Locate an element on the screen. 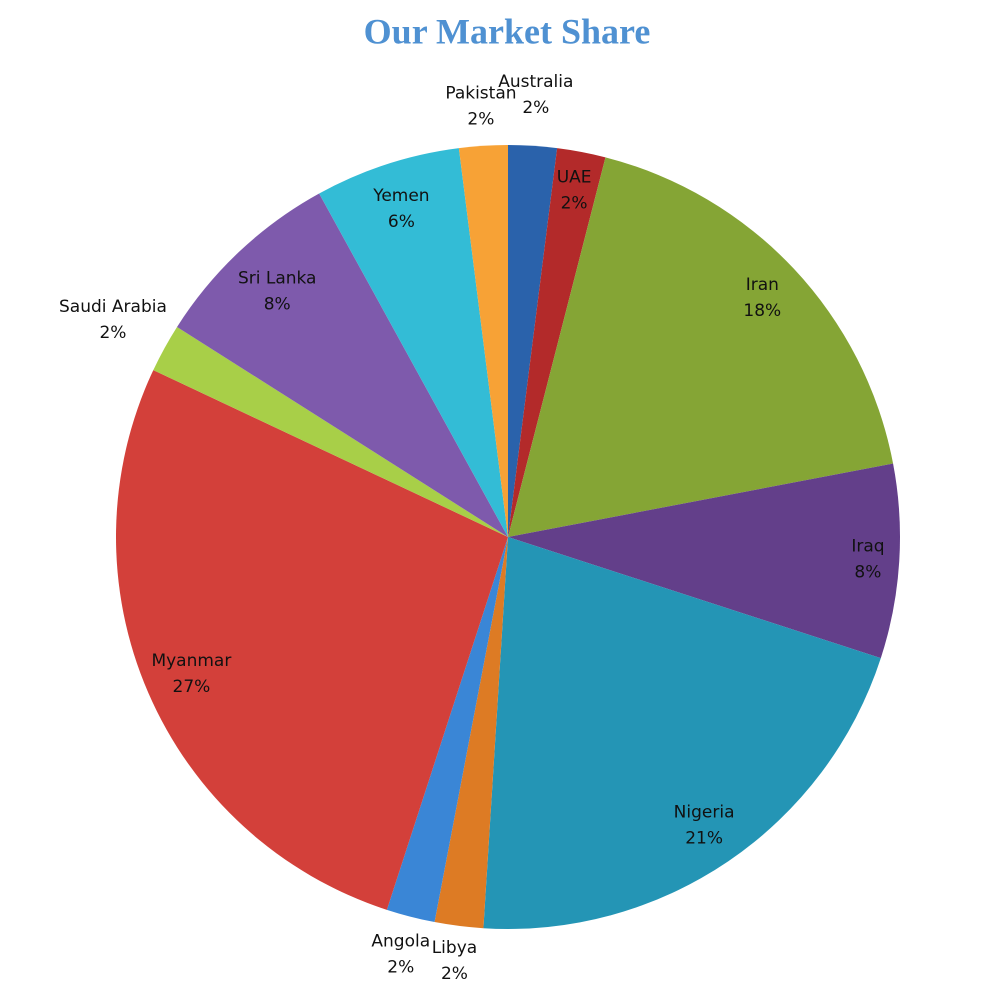  slice-label: Saudi Arabia is located at coordinates (113, 307).